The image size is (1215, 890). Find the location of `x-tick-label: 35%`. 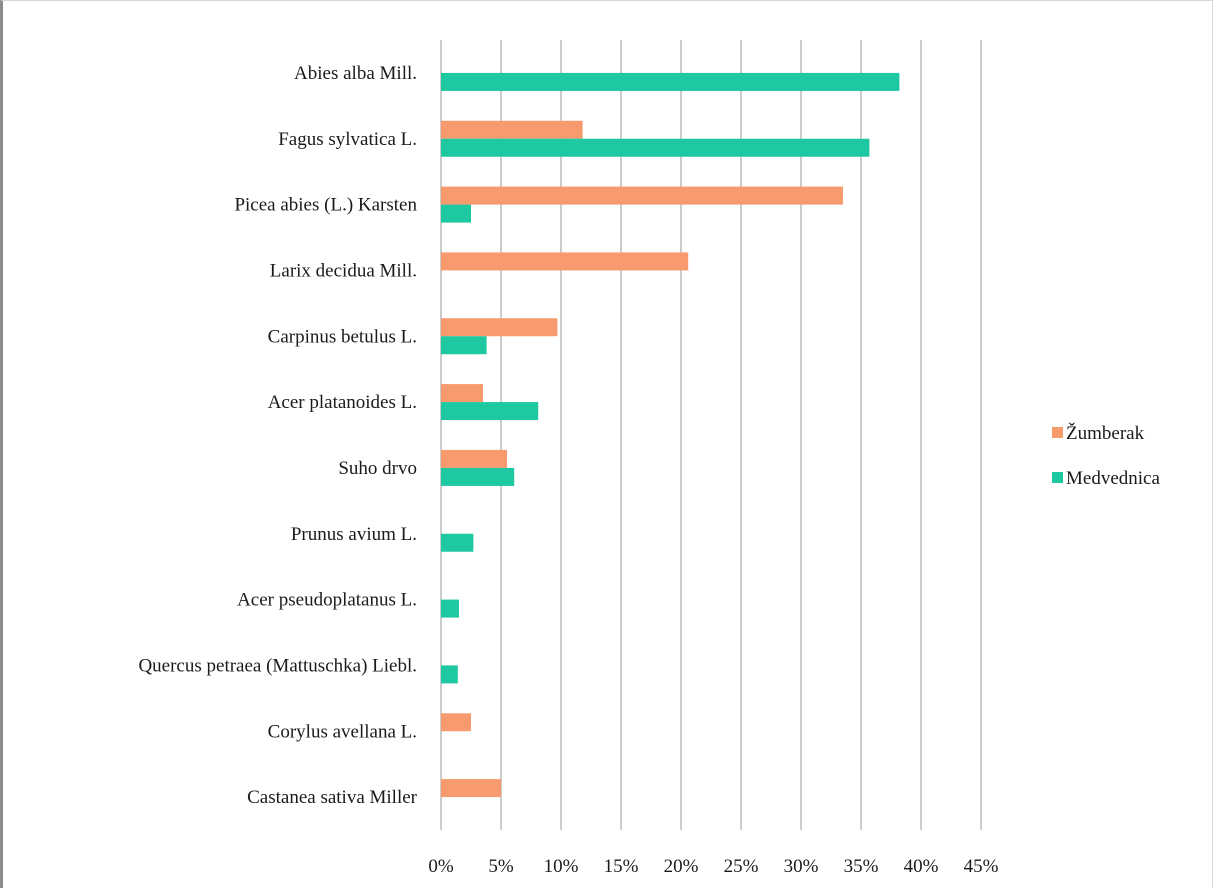

x-tick-label: 35% is located at coordinates (861, 866).